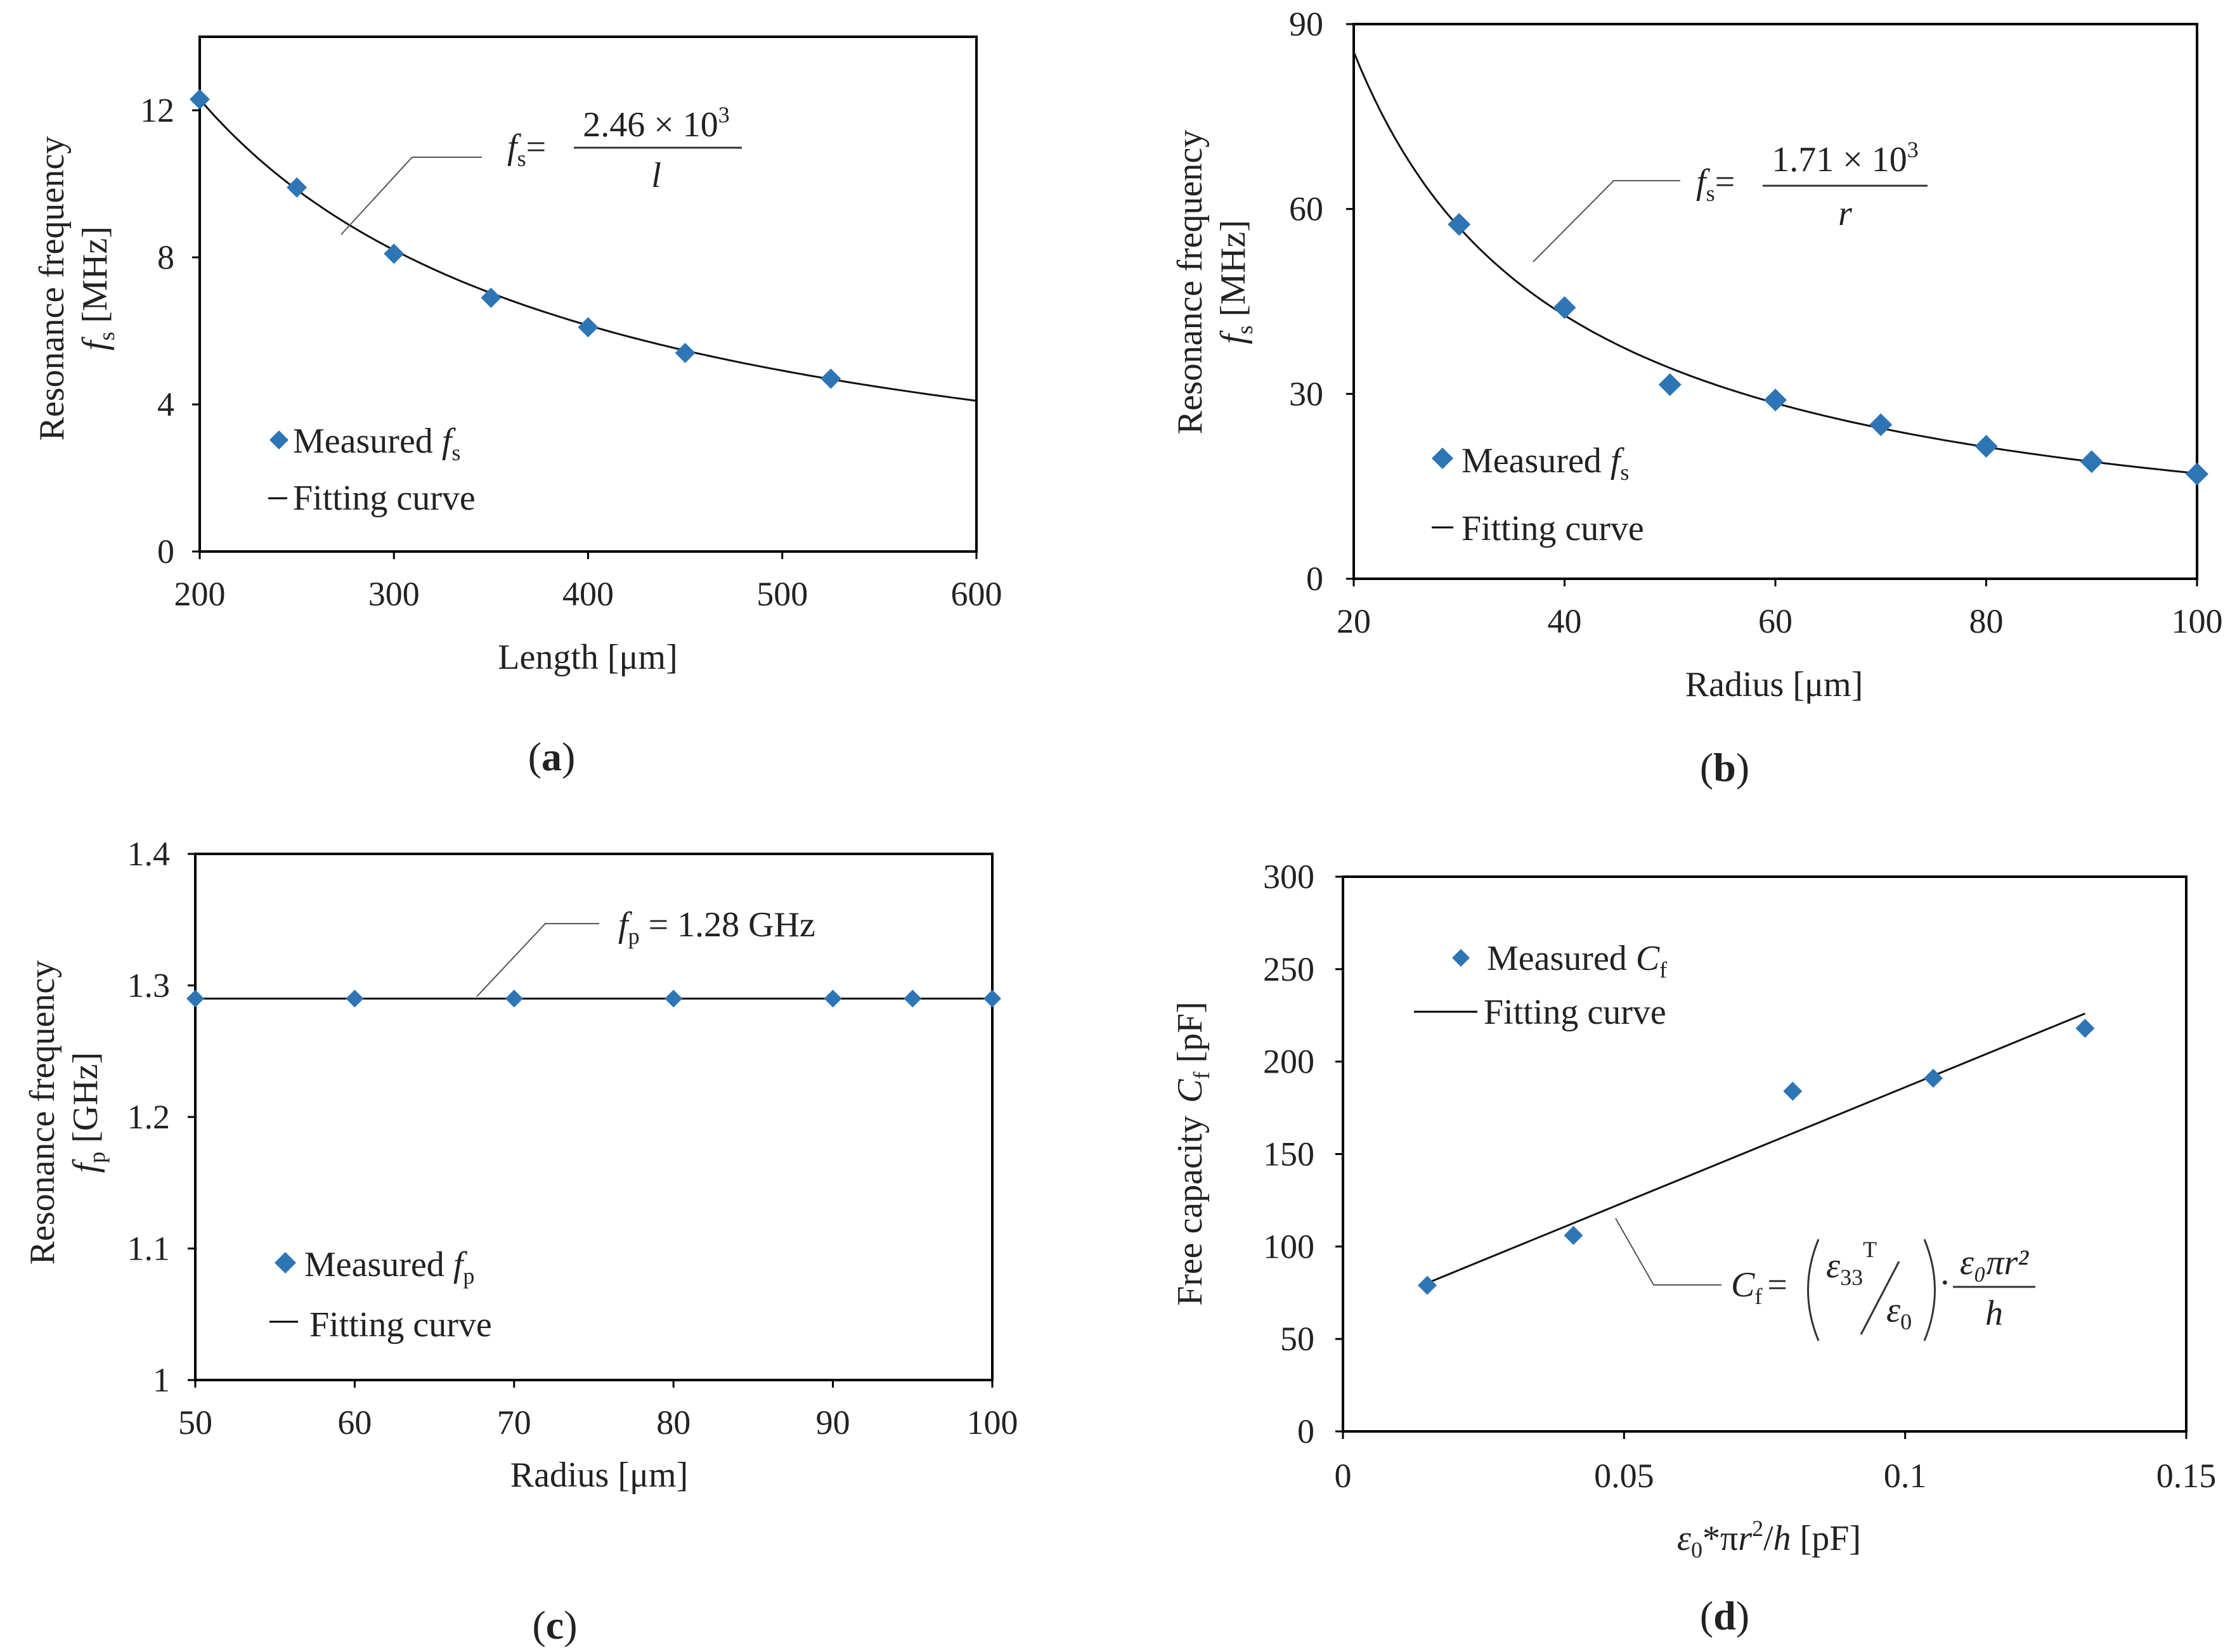 The image size is (2230, 1652). I want to click on x-axis-label-a: Length [μm], so click(588, 657).